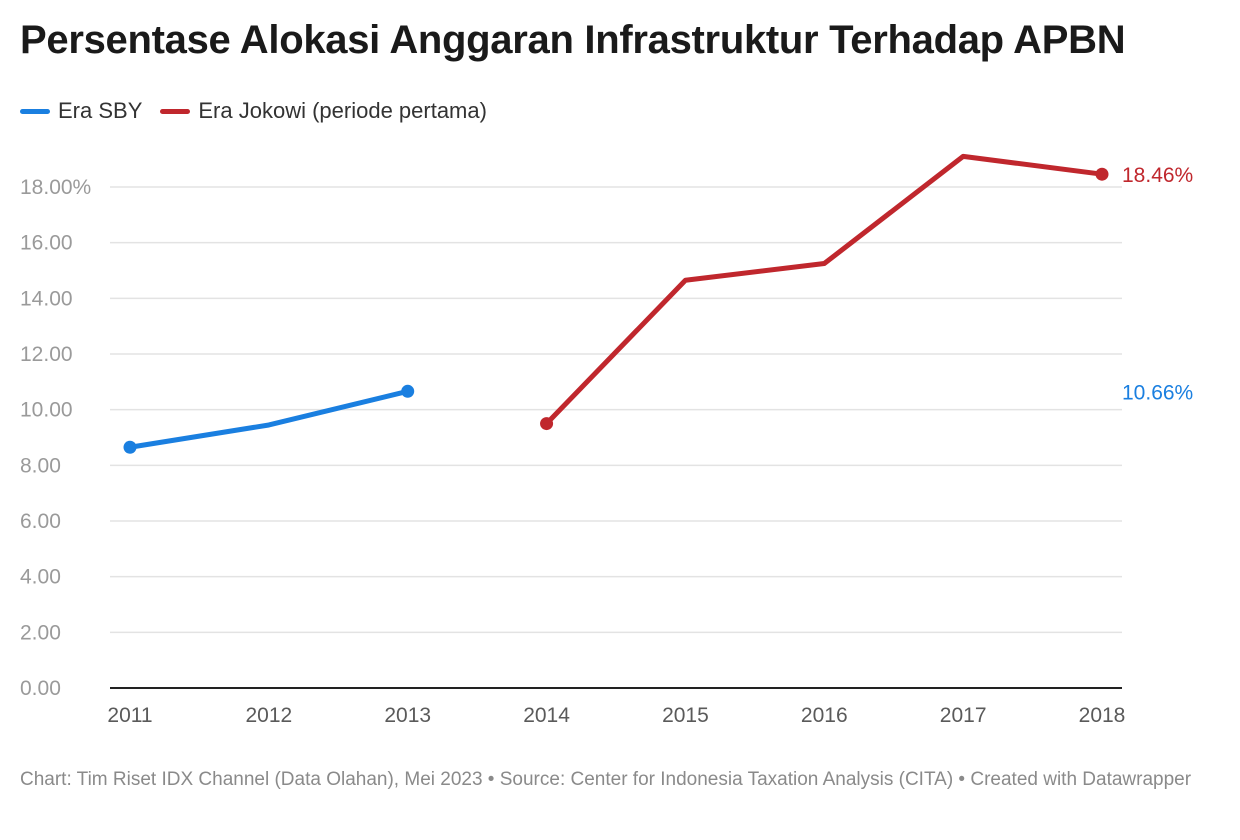  What do you see at coordinates (407, 715) in the screenshot?
I see `x-tick-label: 2013` at bounding box center [407, 715].